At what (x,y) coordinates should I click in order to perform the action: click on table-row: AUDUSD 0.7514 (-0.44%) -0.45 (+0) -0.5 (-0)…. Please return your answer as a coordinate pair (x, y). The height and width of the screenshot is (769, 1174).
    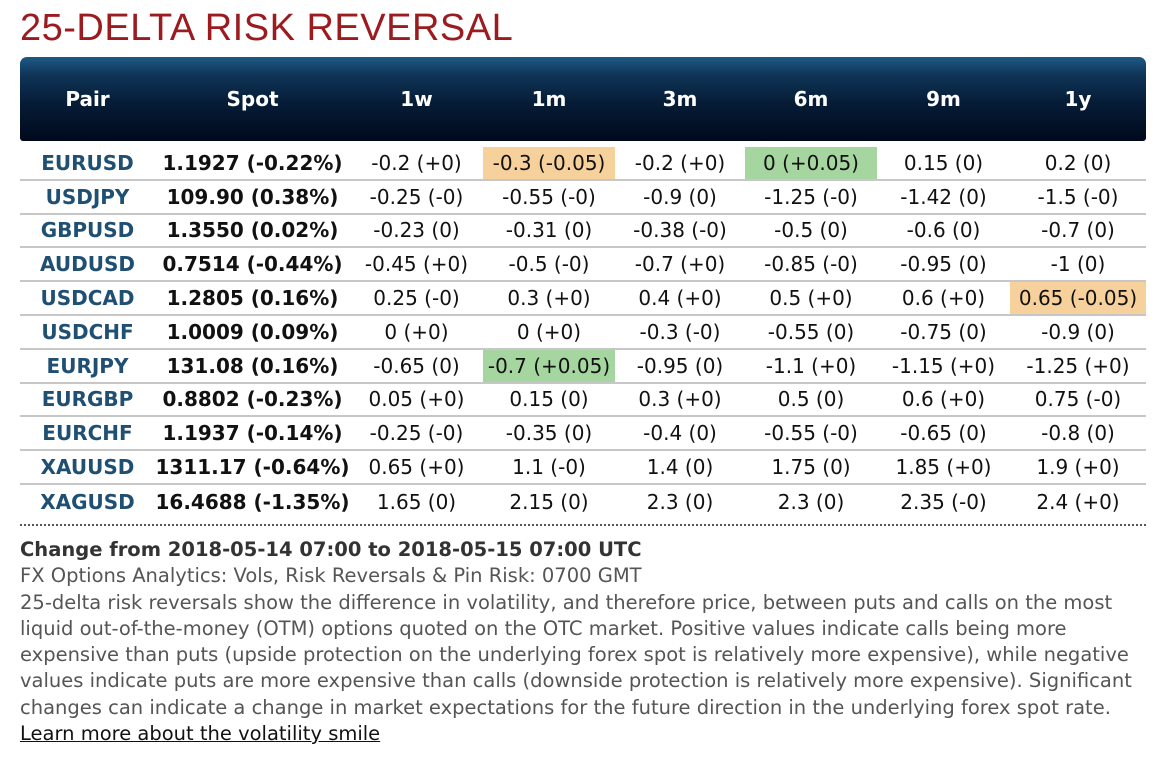
    Looking at the image, I should click on (583, 265).